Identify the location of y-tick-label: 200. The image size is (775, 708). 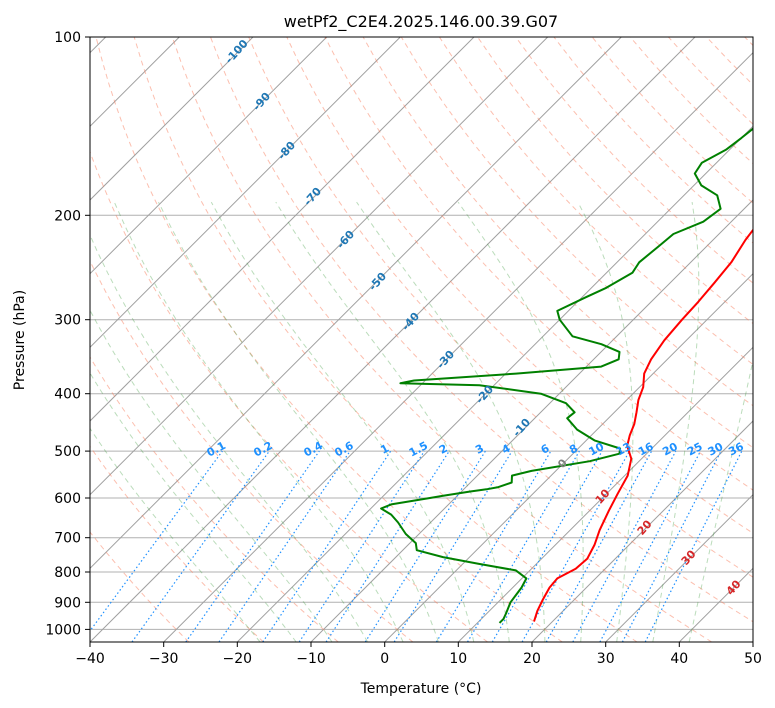
(67, 216).